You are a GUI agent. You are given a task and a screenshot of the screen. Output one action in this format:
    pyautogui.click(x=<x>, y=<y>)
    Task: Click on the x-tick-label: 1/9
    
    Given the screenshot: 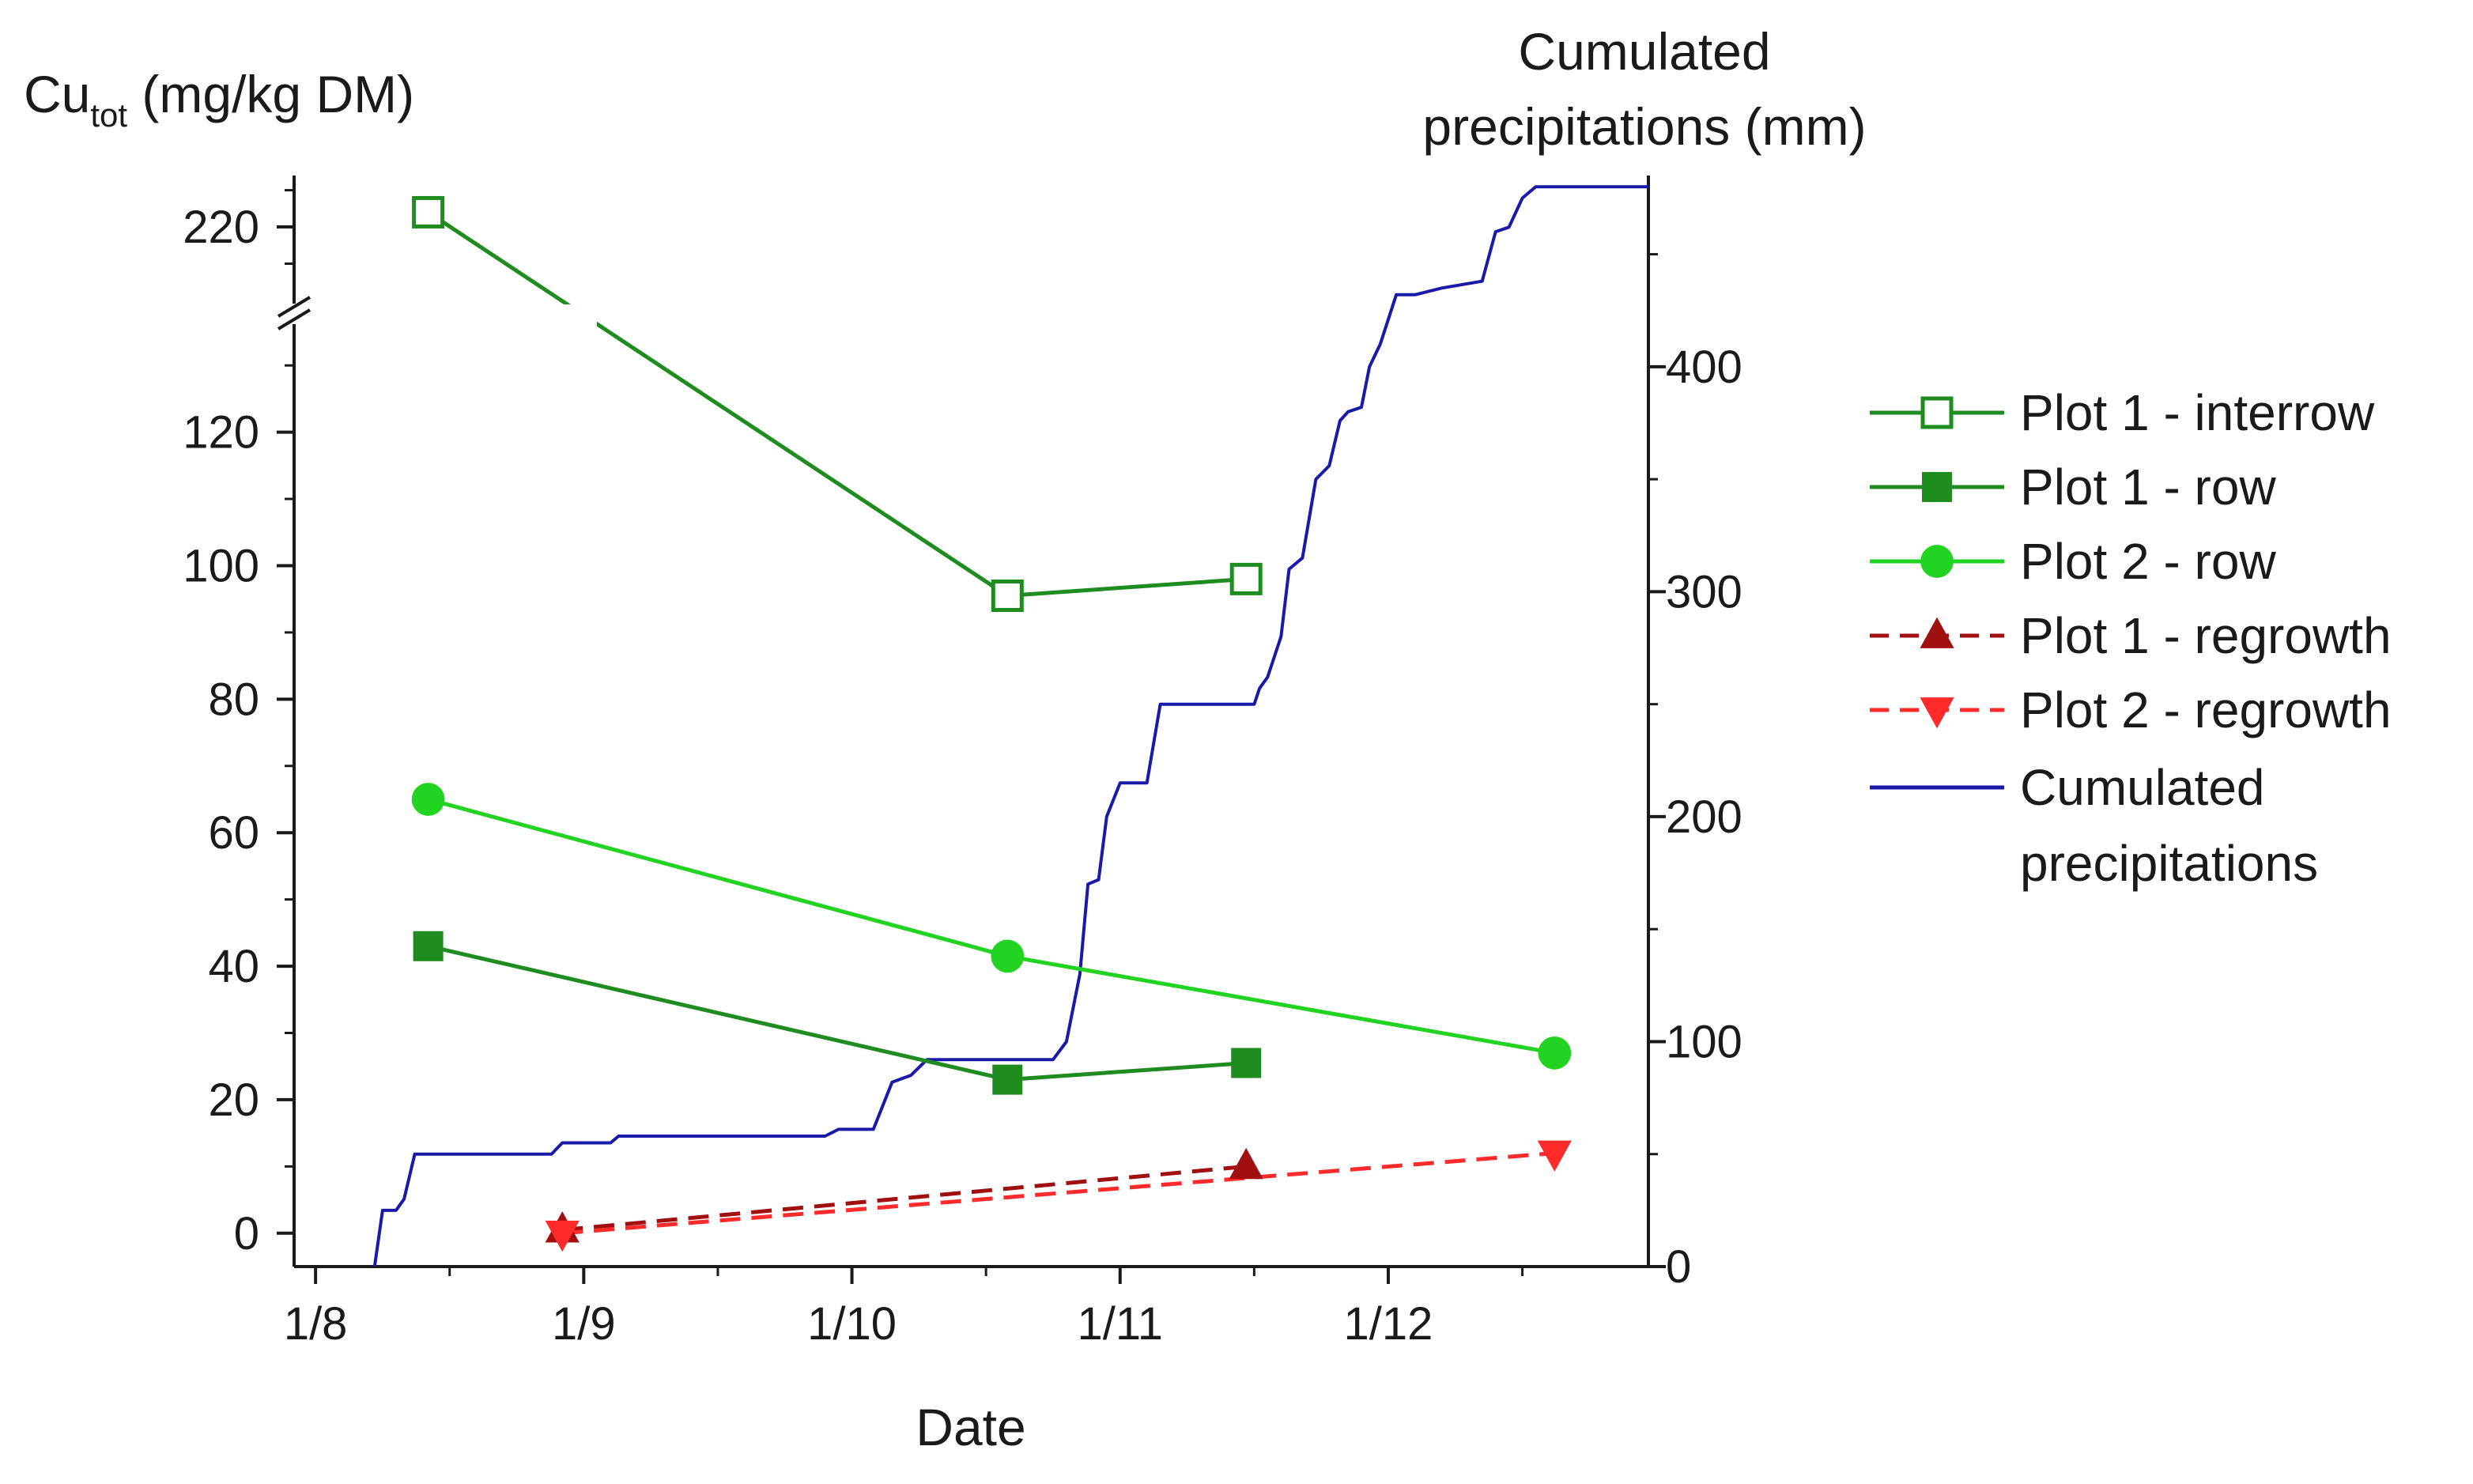 What is the action you would take?
    pyautogui.click(x=584, y=1324)
    